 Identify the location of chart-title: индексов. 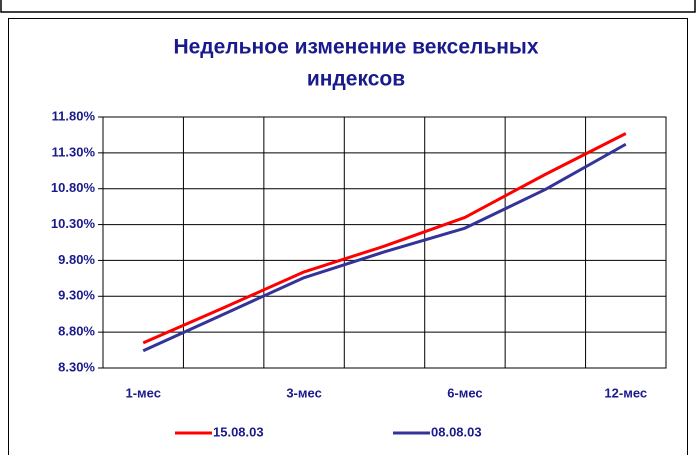
(356, 79).